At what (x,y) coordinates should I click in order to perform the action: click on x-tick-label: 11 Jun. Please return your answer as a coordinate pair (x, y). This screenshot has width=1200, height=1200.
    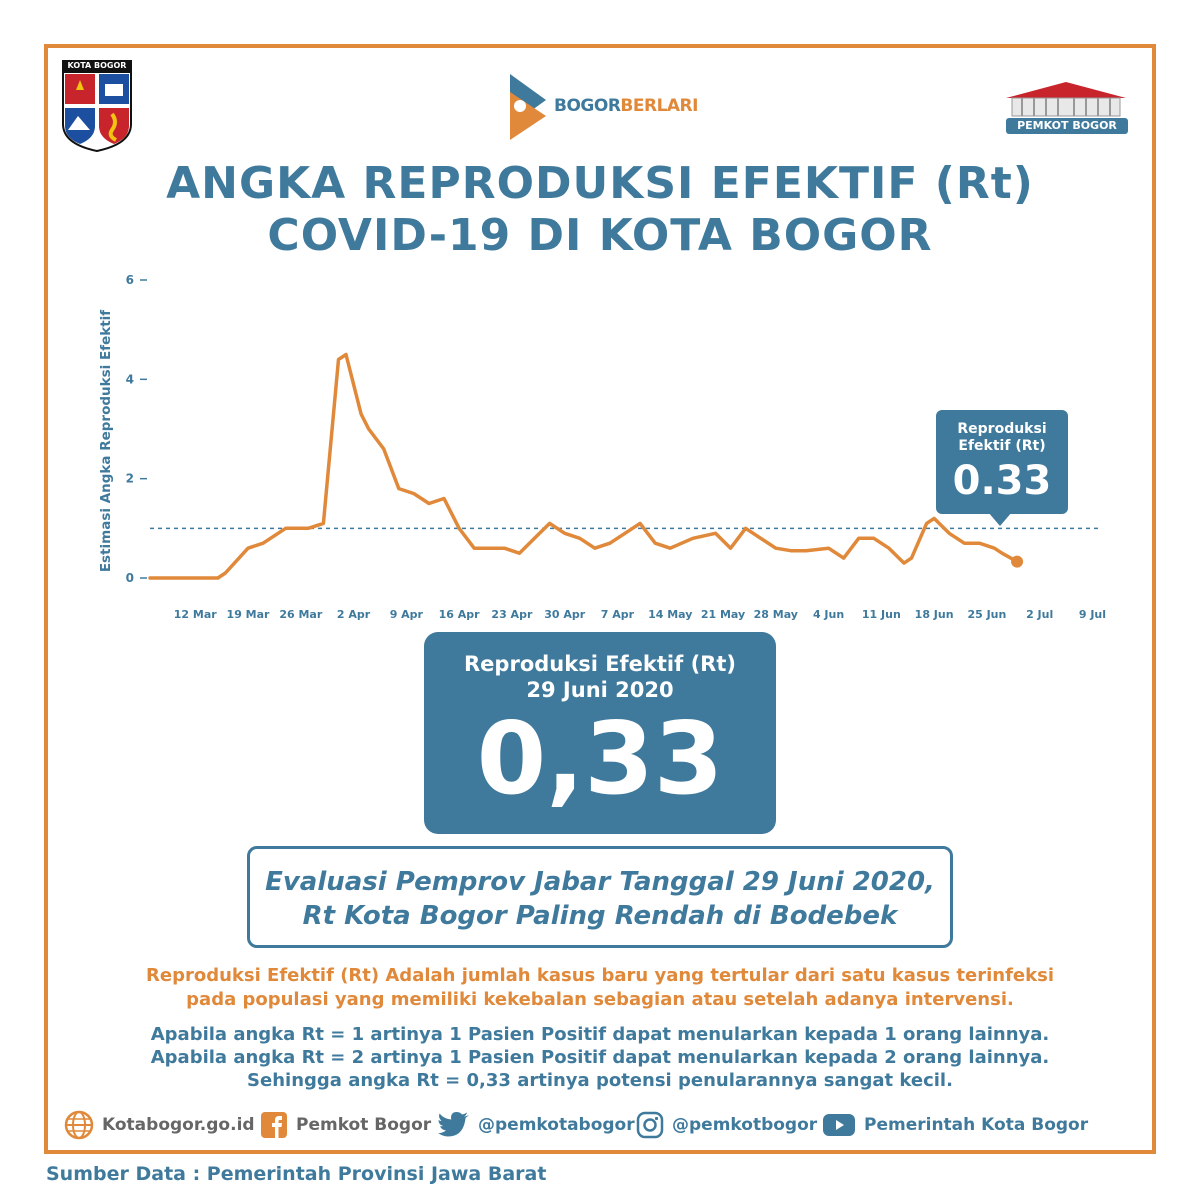
    Looking at the image, I should click on (881, 614).